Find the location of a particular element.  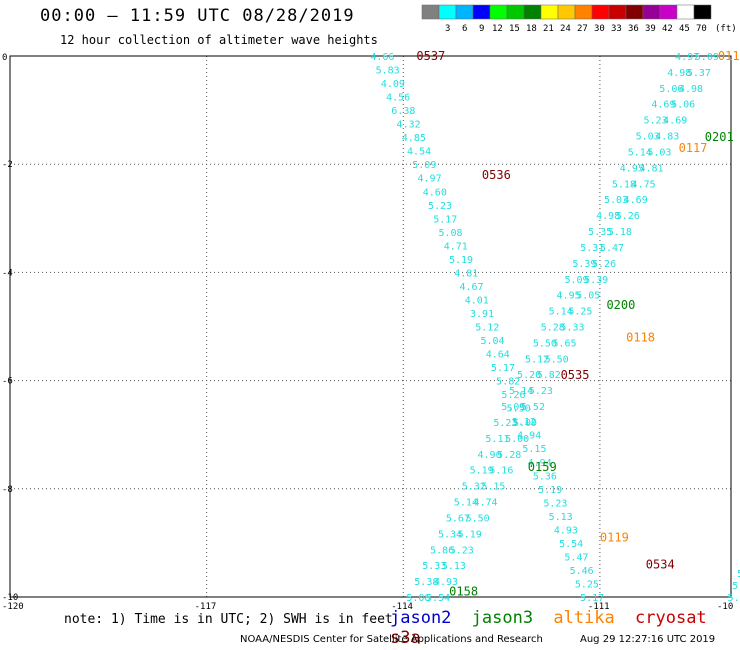

swh-value: 4.69 is located at coordinates (663, 105).